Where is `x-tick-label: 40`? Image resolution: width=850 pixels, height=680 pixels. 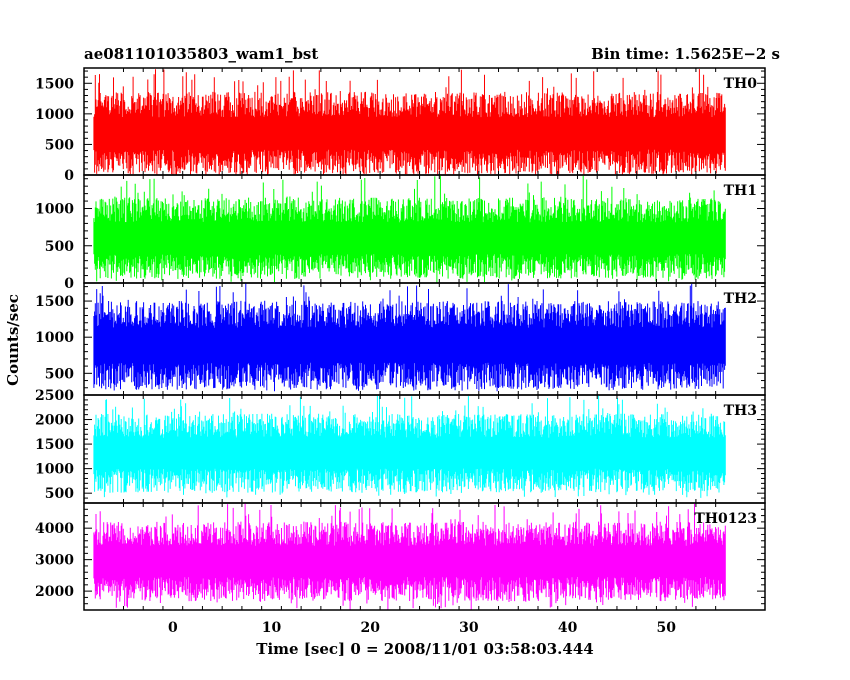 x-tick-label: 40 is located at coordinates (568, 628).